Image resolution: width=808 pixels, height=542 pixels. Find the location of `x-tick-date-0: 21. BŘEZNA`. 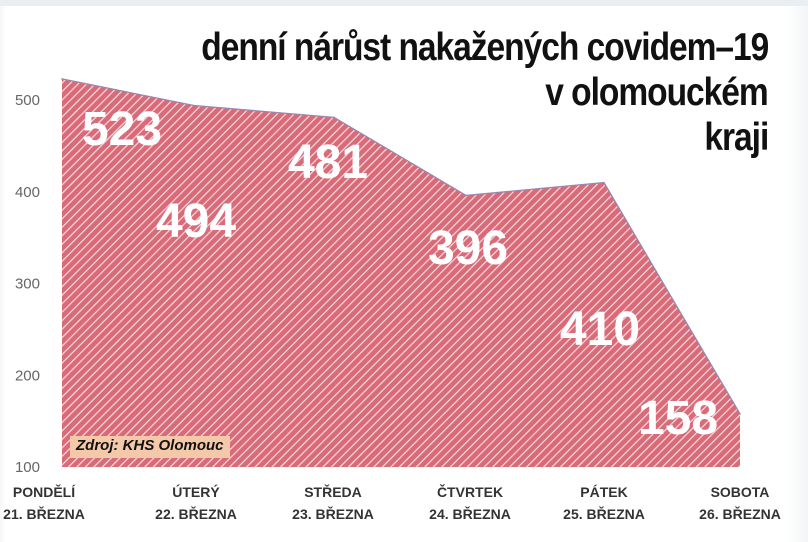

x-tick-date-0: 21. BŘEZNA is located at coordinates (44, 513).